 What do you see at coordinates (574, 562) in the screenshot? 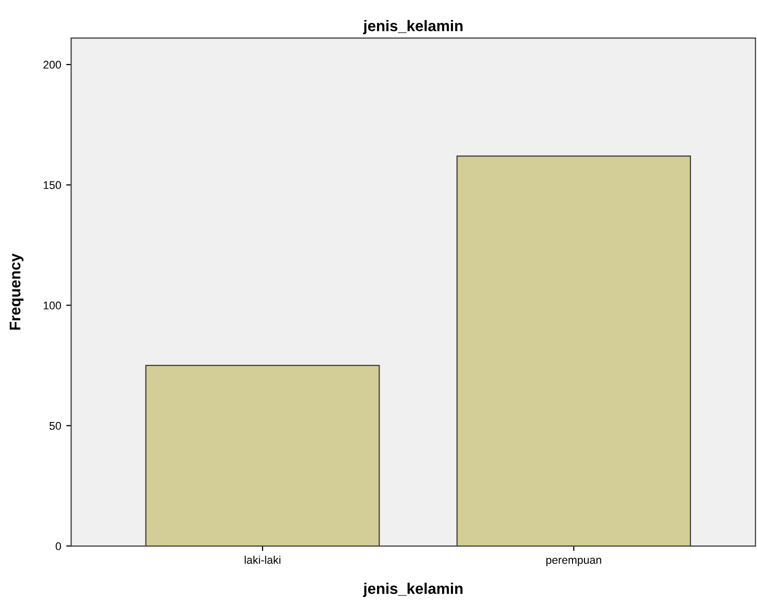
I see `x-tick-label: perempuan` at bounding box center [574, 562].